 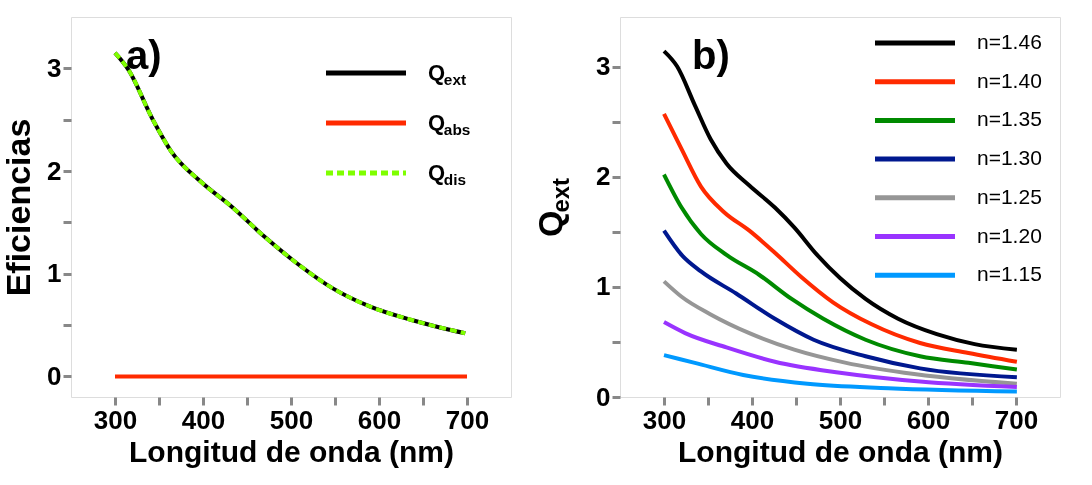 I want to click on legend-label: n=1.15, so click(x=1009, y=274).